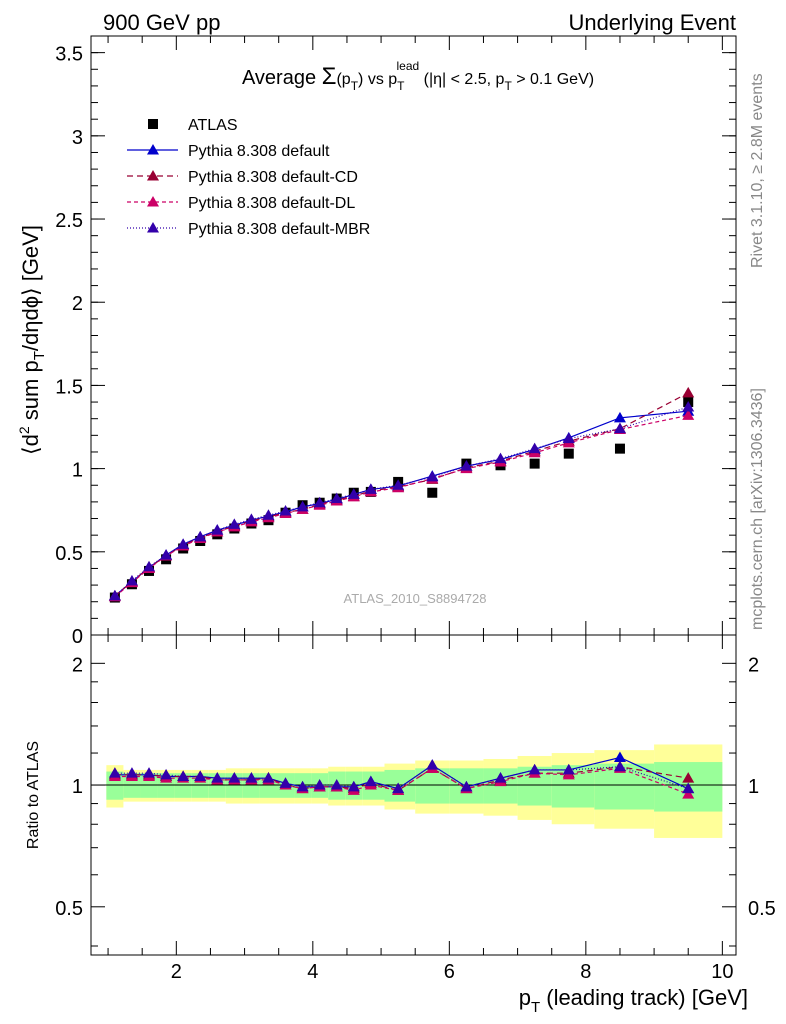  What do you see at coordinates (161, 22) in the screenshot?
I see `header-left: 900 GeV pp` at bounding box center [161, 22].